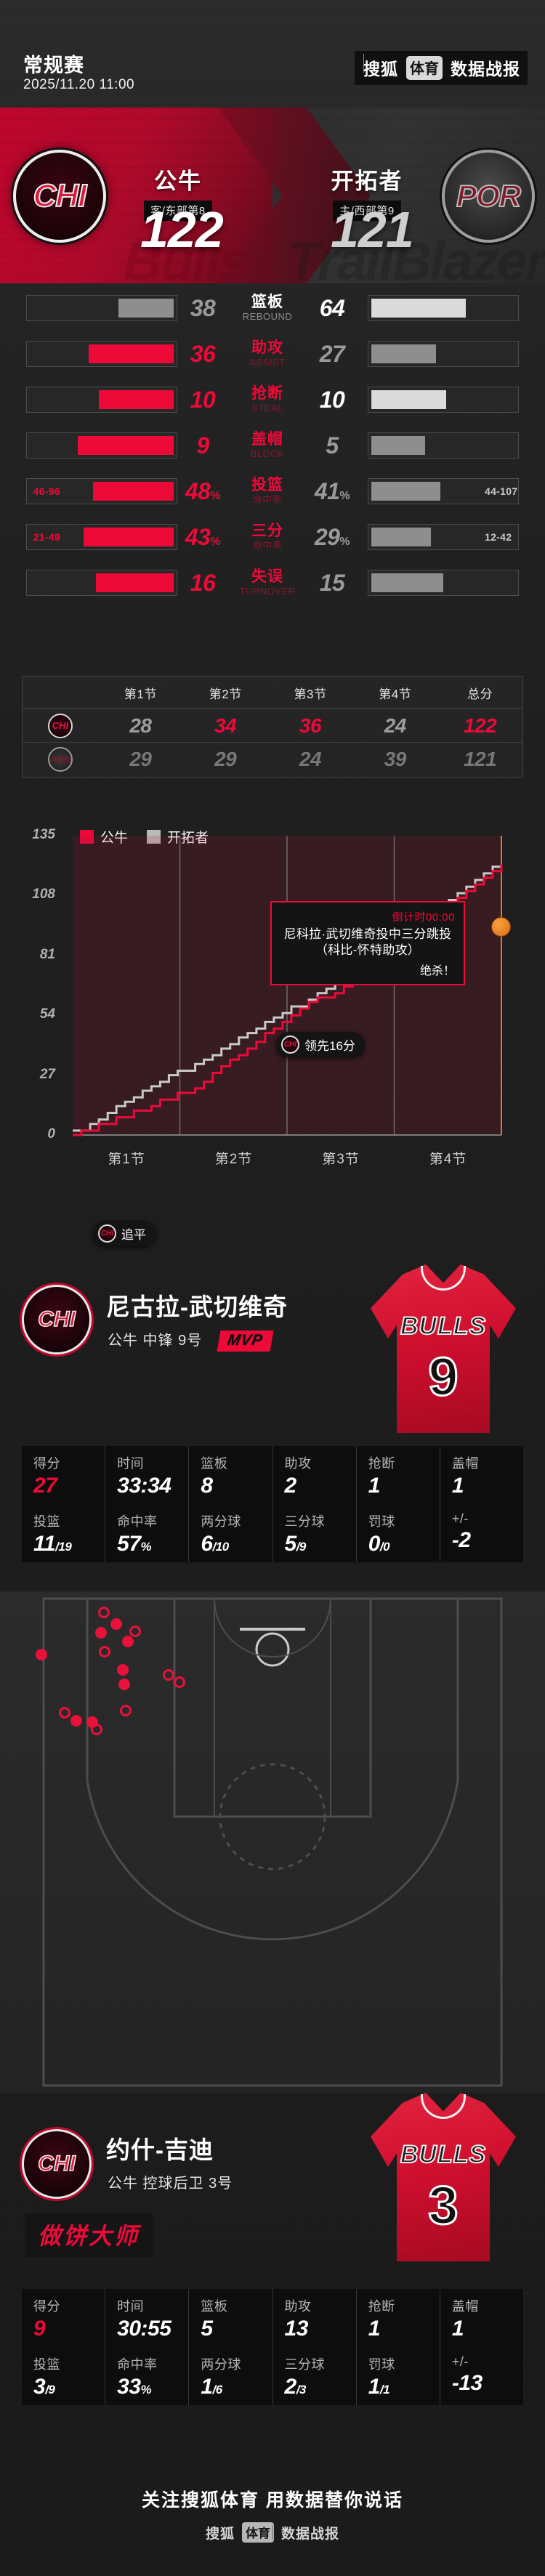  I want to click on player-stat-value: 27, so click(45, 1486).